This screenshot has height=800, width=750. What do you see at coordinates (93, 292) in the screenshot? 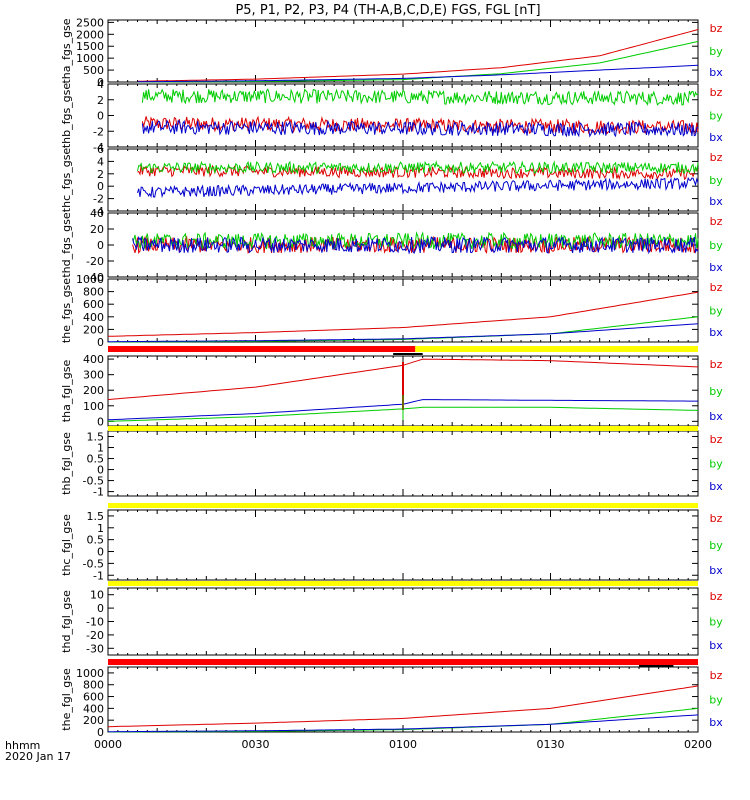
I see `y-tick-label: 800` at bounding box center [93, 292].